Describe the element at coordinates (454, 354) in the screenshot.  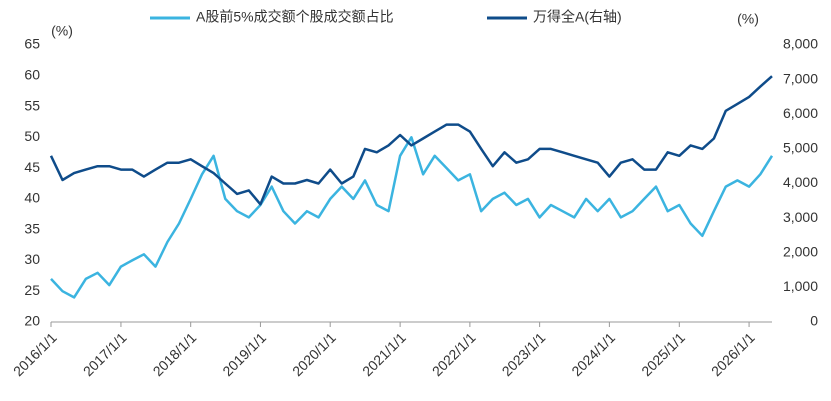
I see `x-tick-label: 2022/1/1` at that location.